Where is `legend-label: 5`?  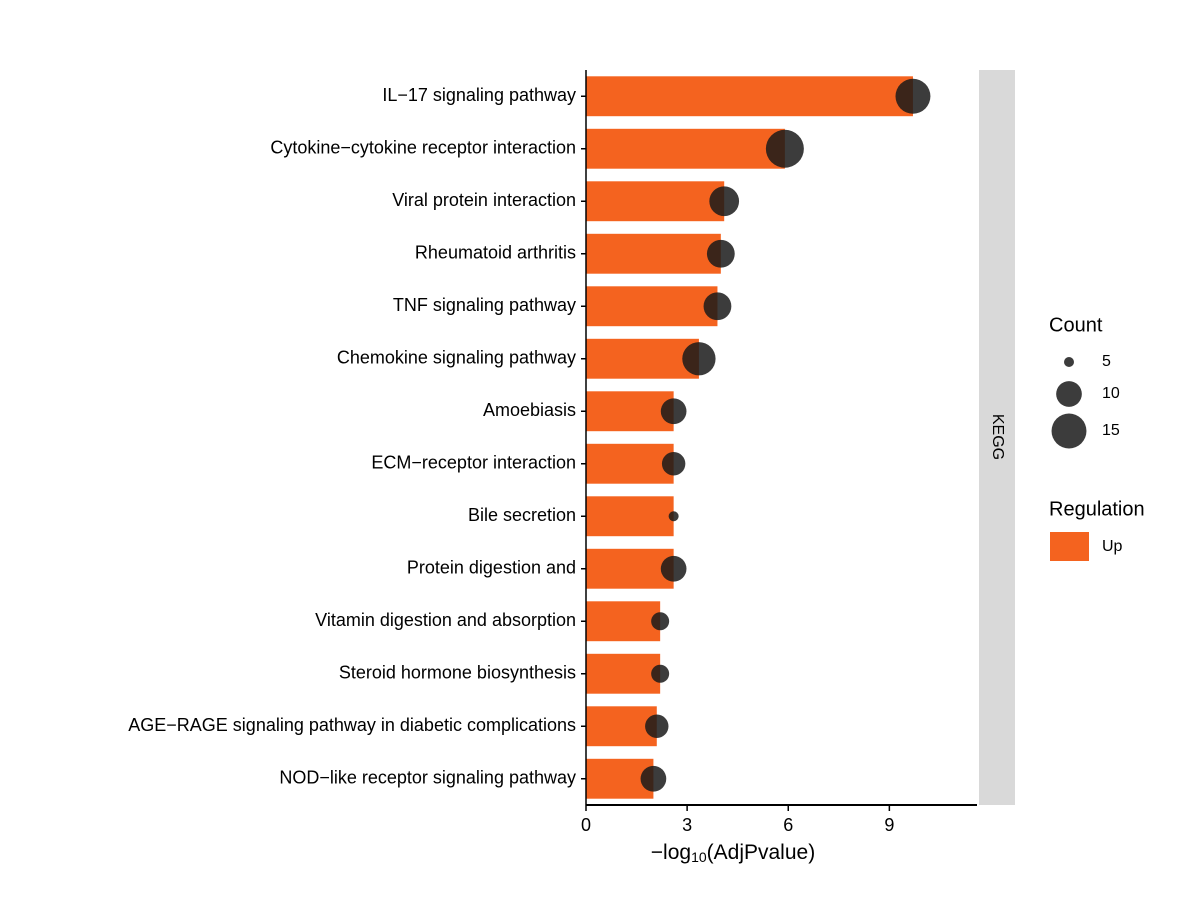 legend-label: 5 is located at coordinates (1106, 361).